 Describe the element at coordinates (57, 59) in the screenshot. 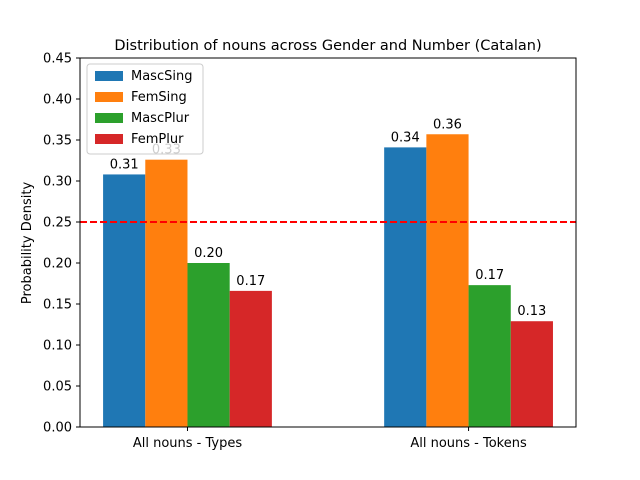

I see `y-tick-label: 0.45` at that location.